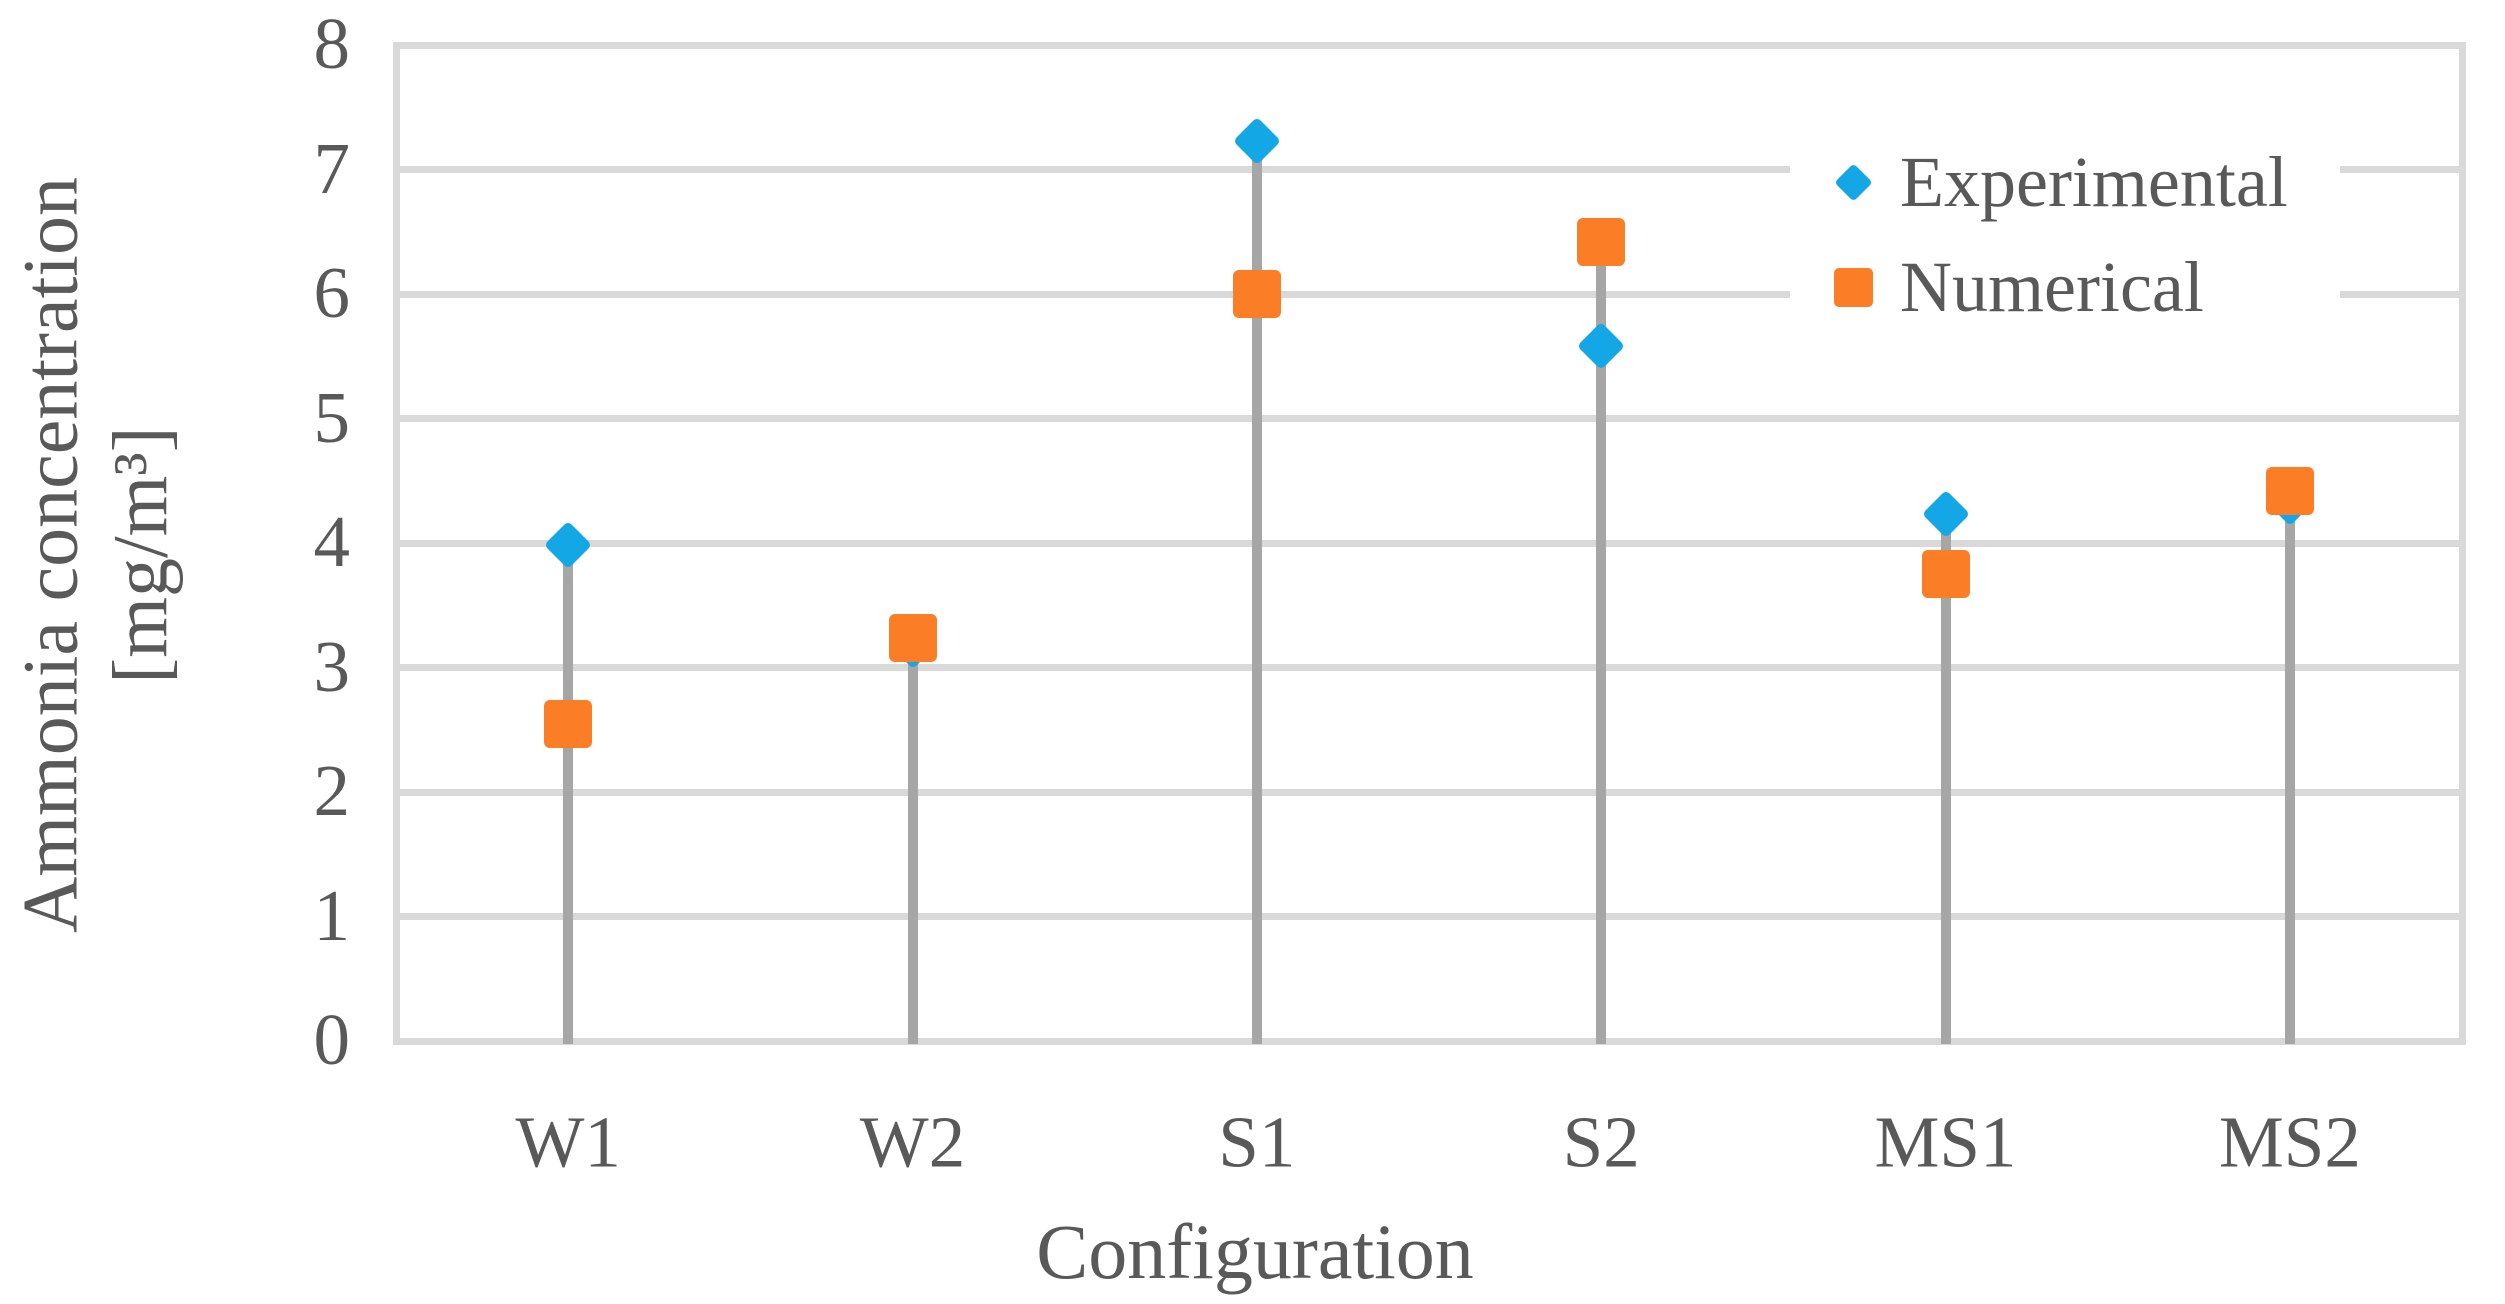 This screenshot has width=2505, height=1304. I want to click on data-point-numerical-w2, so click(912, 637).